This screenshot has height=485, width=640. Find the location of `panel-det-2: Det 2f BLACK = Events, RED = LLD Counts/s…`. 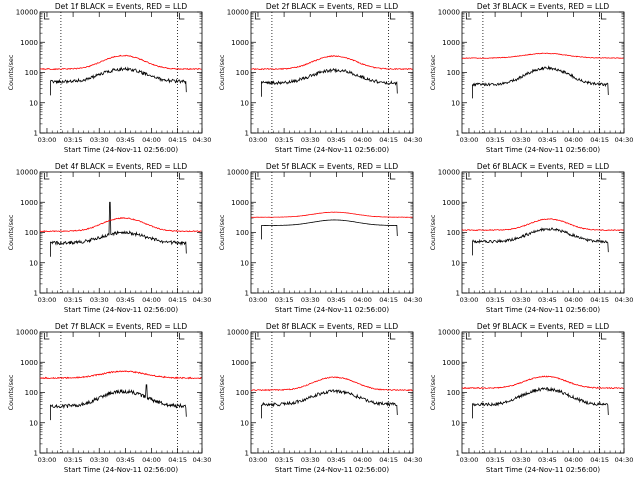

panel-det-2: Det 2f BLACK = Events, RED = LLD Counts/s… is located at coordinates (320, 78).